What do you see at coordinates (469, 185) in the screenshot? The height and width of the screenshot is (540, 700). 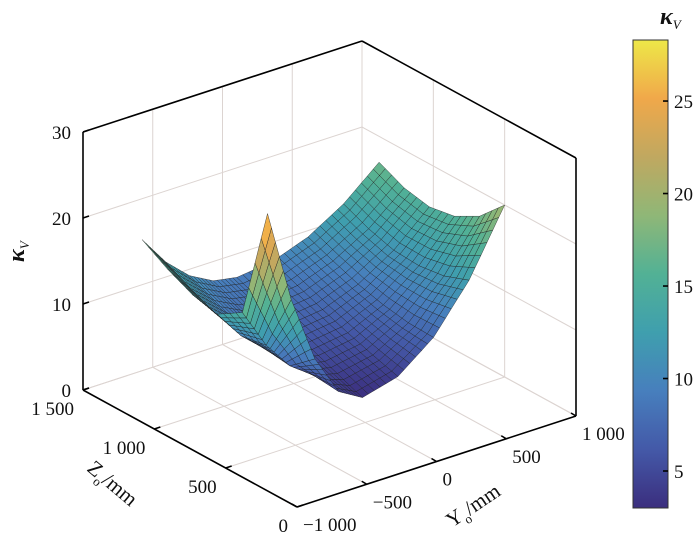 I see `side-wall-gridline` at bounding box center [469, 185].